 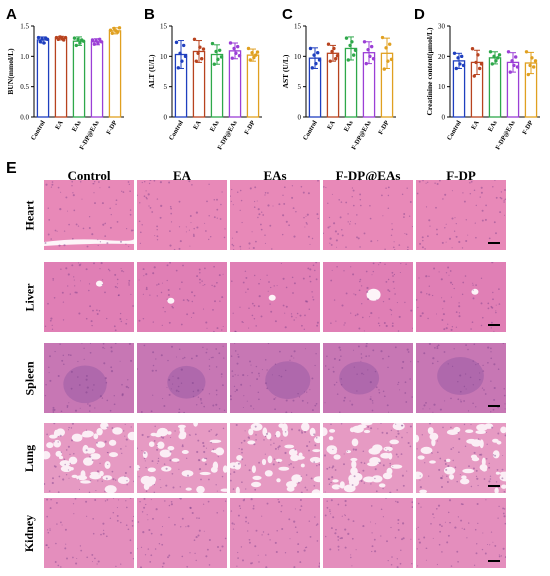 I want to click on column-title: EA, so click(x=182, y=175).